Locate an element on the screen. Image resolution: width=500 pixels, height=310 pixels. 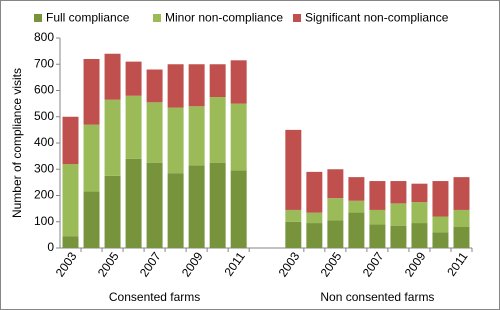
y-tick-label: 200 is located at coordinates (44, 195).